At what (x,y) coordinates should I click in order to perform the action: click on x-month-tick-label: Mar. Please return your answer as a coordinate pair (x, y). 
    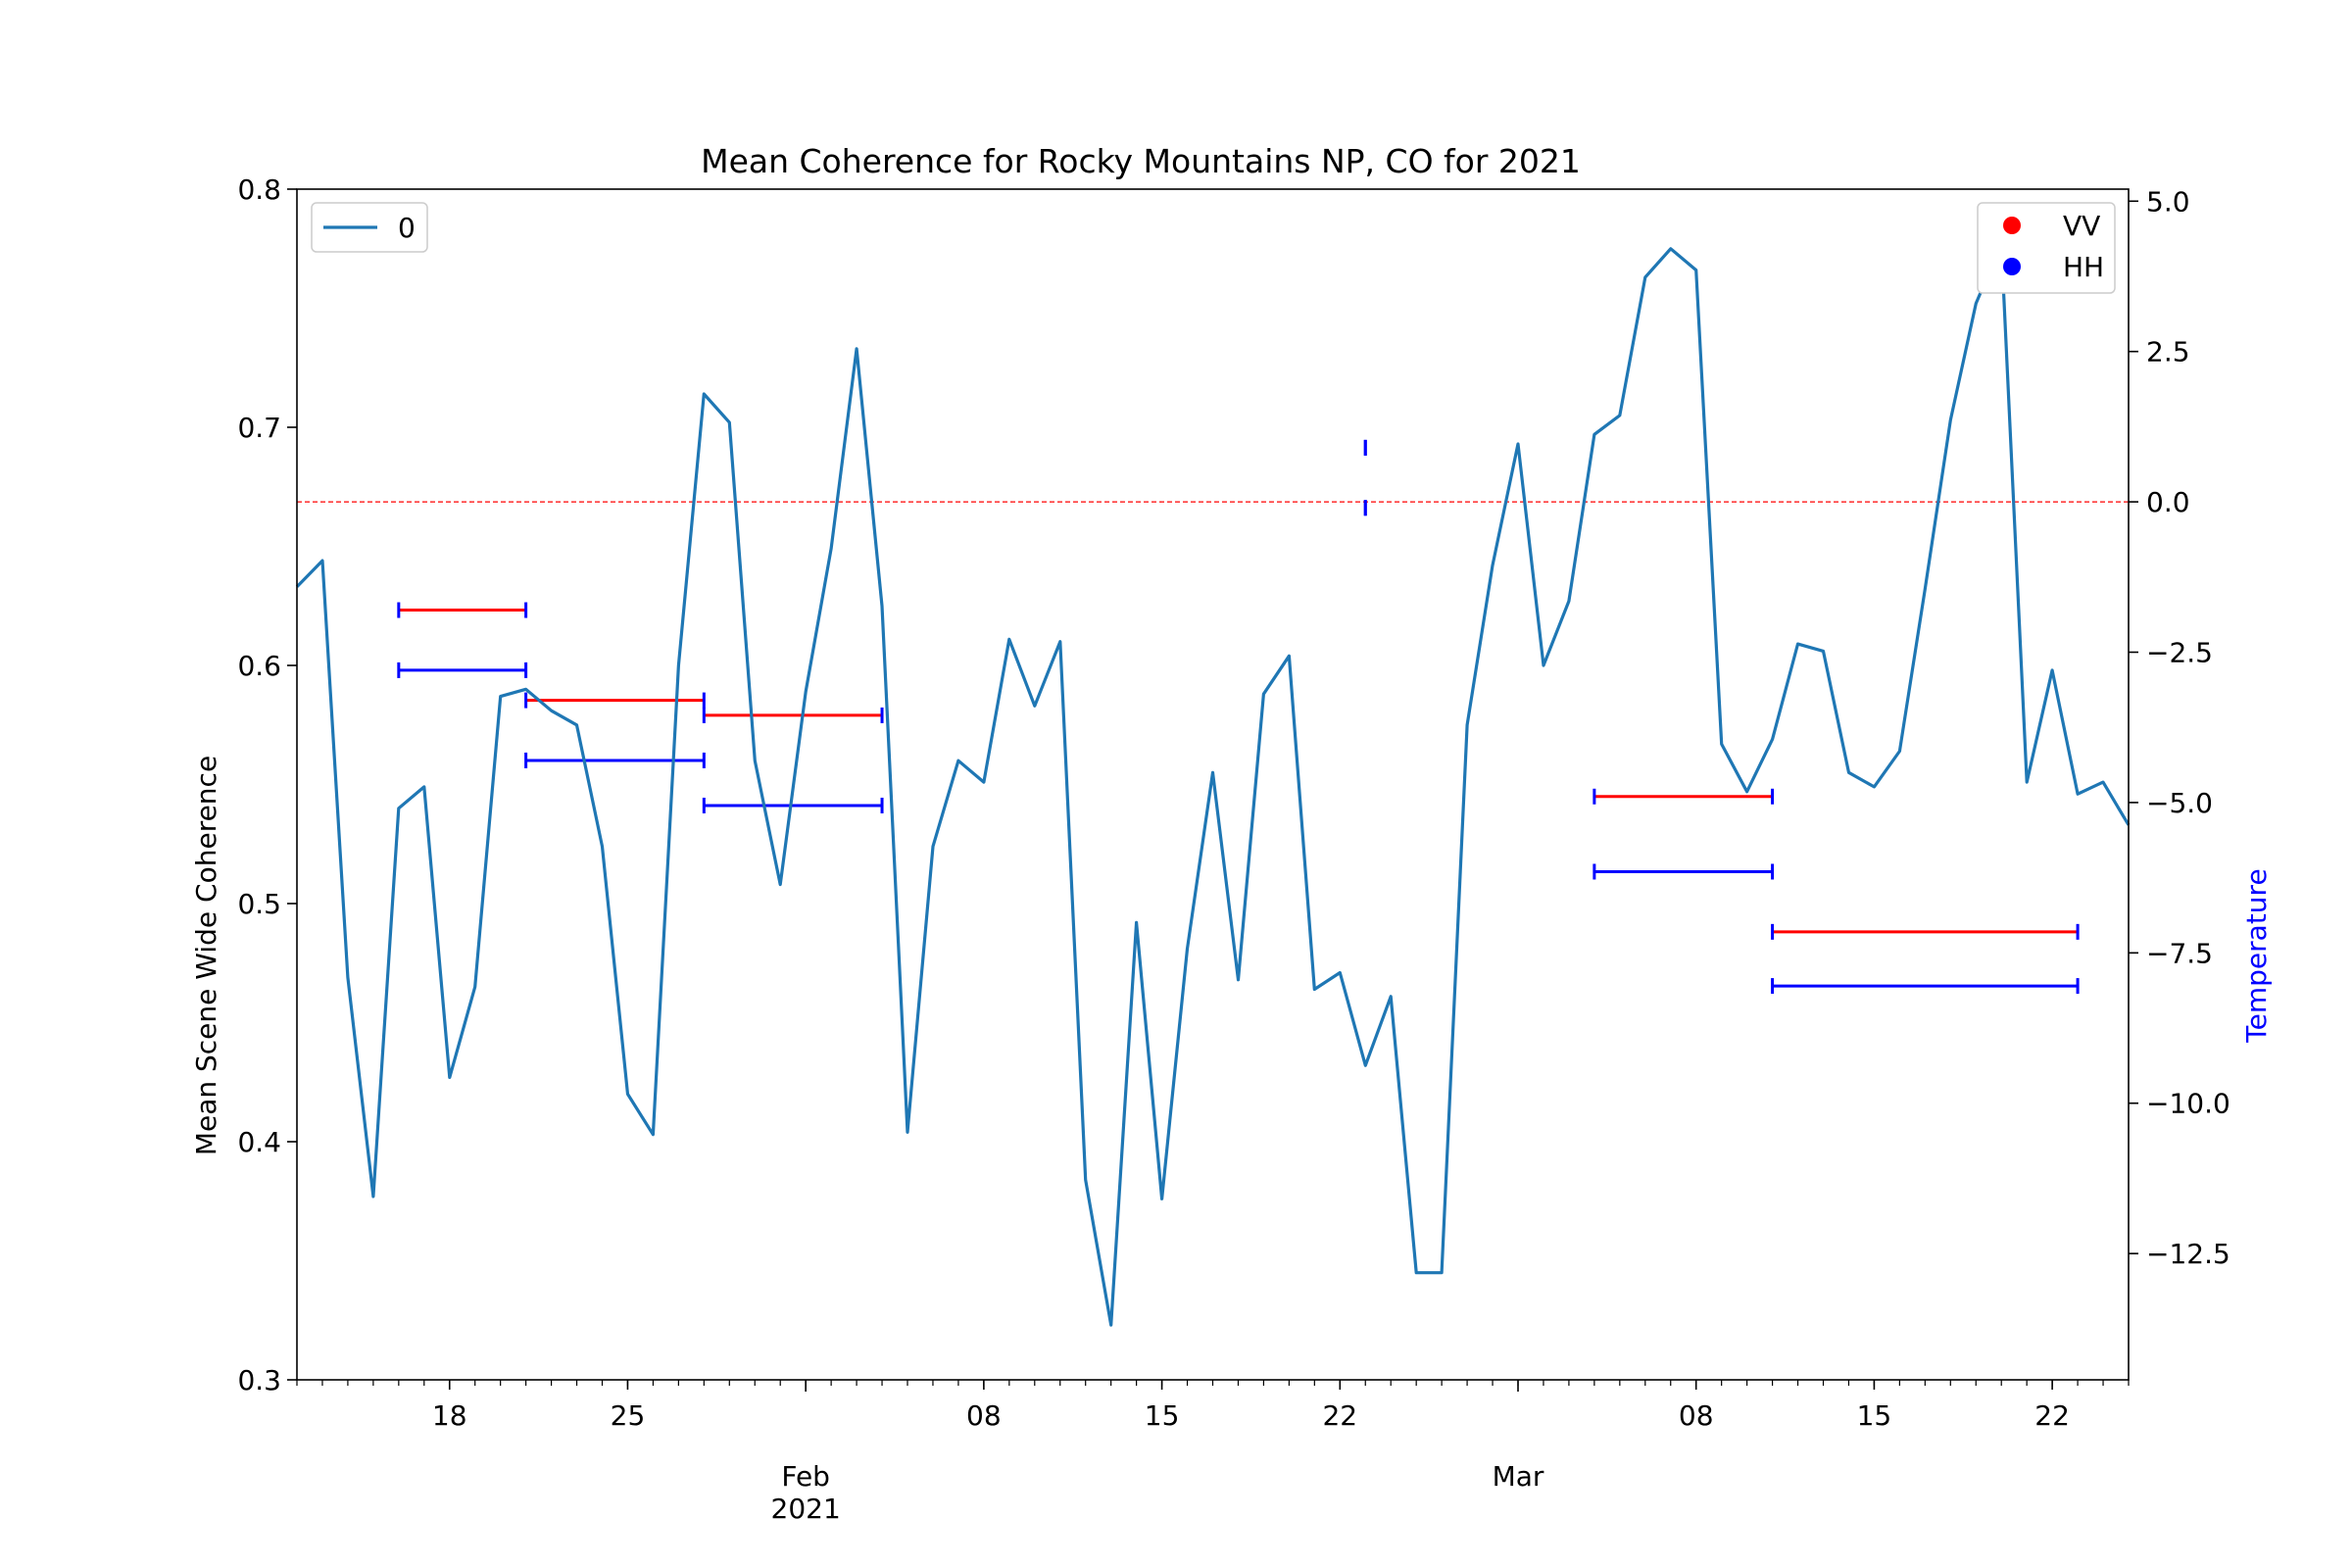
    Looking at the image, I should click on (1518, 1476).